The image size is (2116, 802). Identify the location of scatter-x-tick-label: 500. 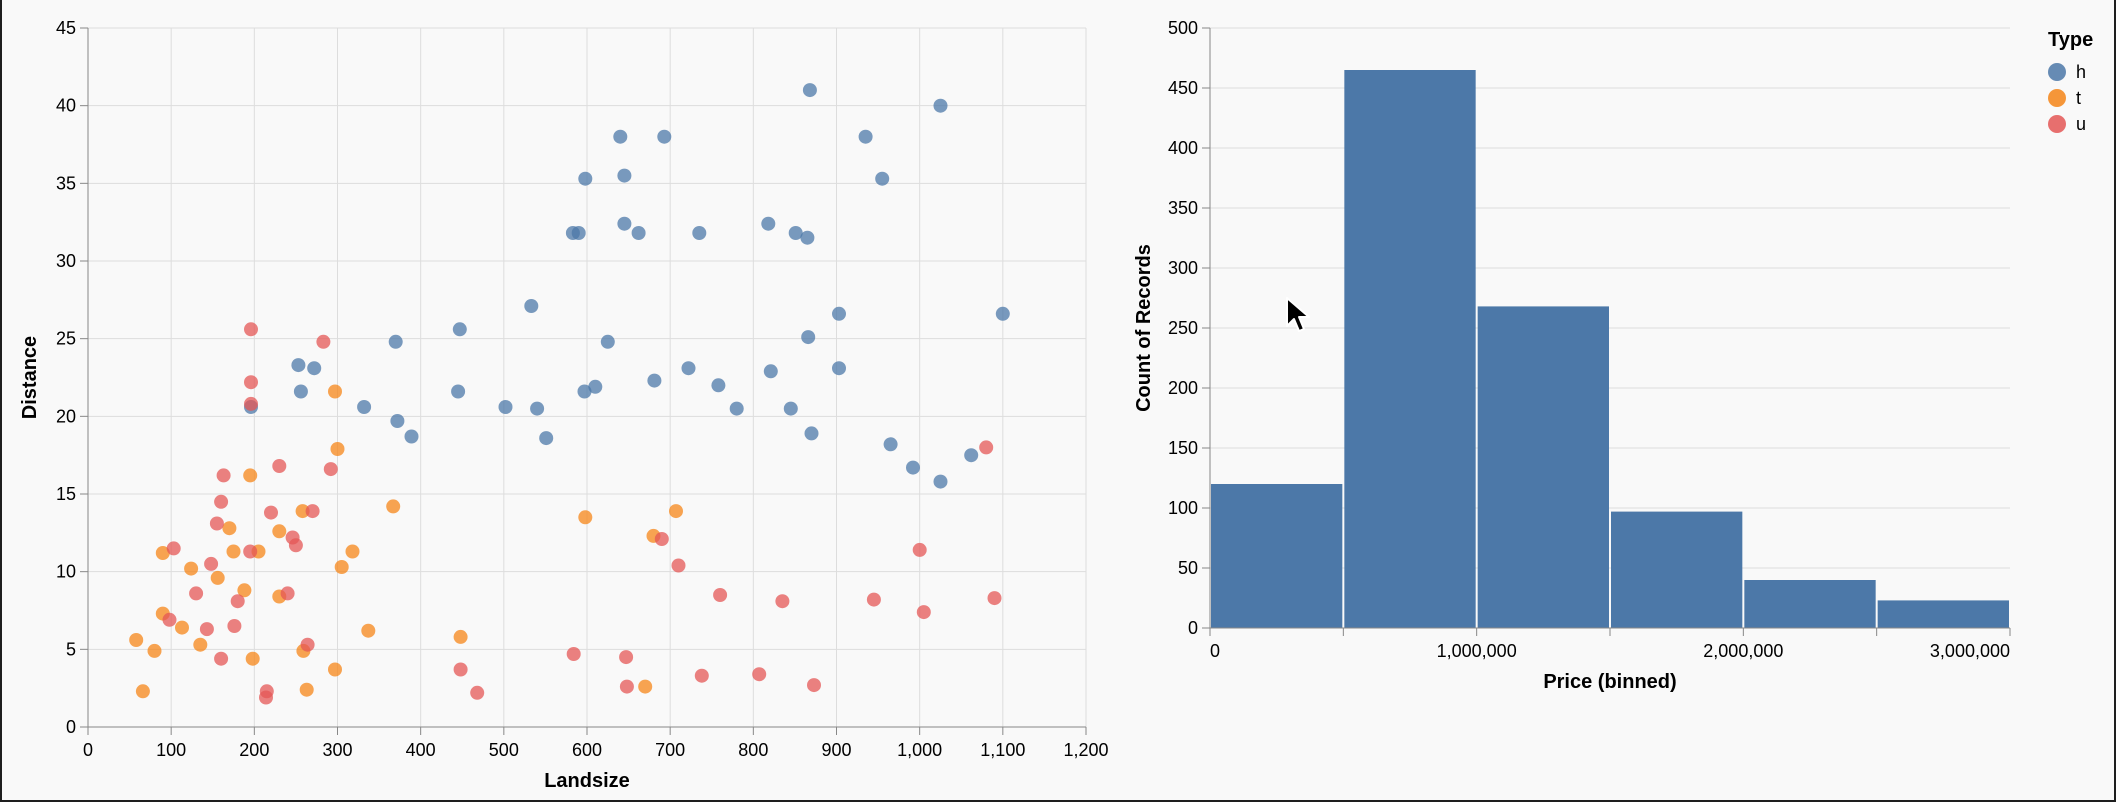
(504, 750).